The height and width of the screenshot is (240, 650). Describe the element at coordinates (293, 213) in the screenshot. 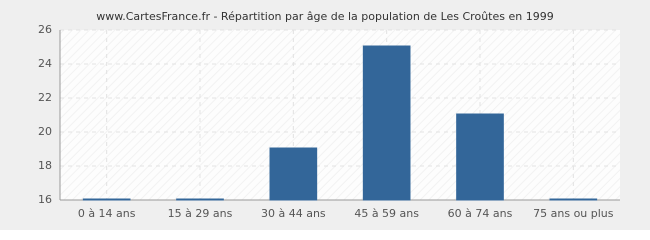

I see `x-tick-label: 30 à 44 ans` at that location.